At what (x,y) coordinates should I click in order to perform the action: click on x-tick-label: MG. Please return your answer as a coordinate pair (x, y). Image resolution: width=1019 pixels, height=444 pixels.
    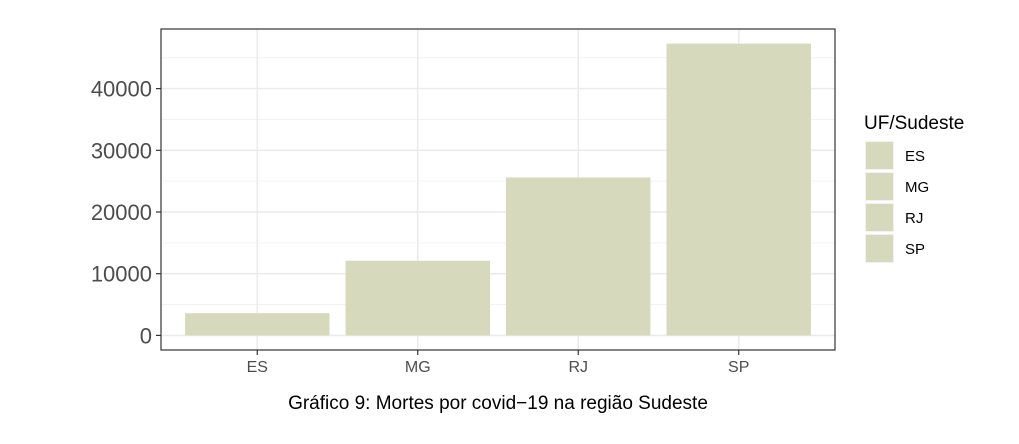
    Looking at the image, I should click on (418, 367).